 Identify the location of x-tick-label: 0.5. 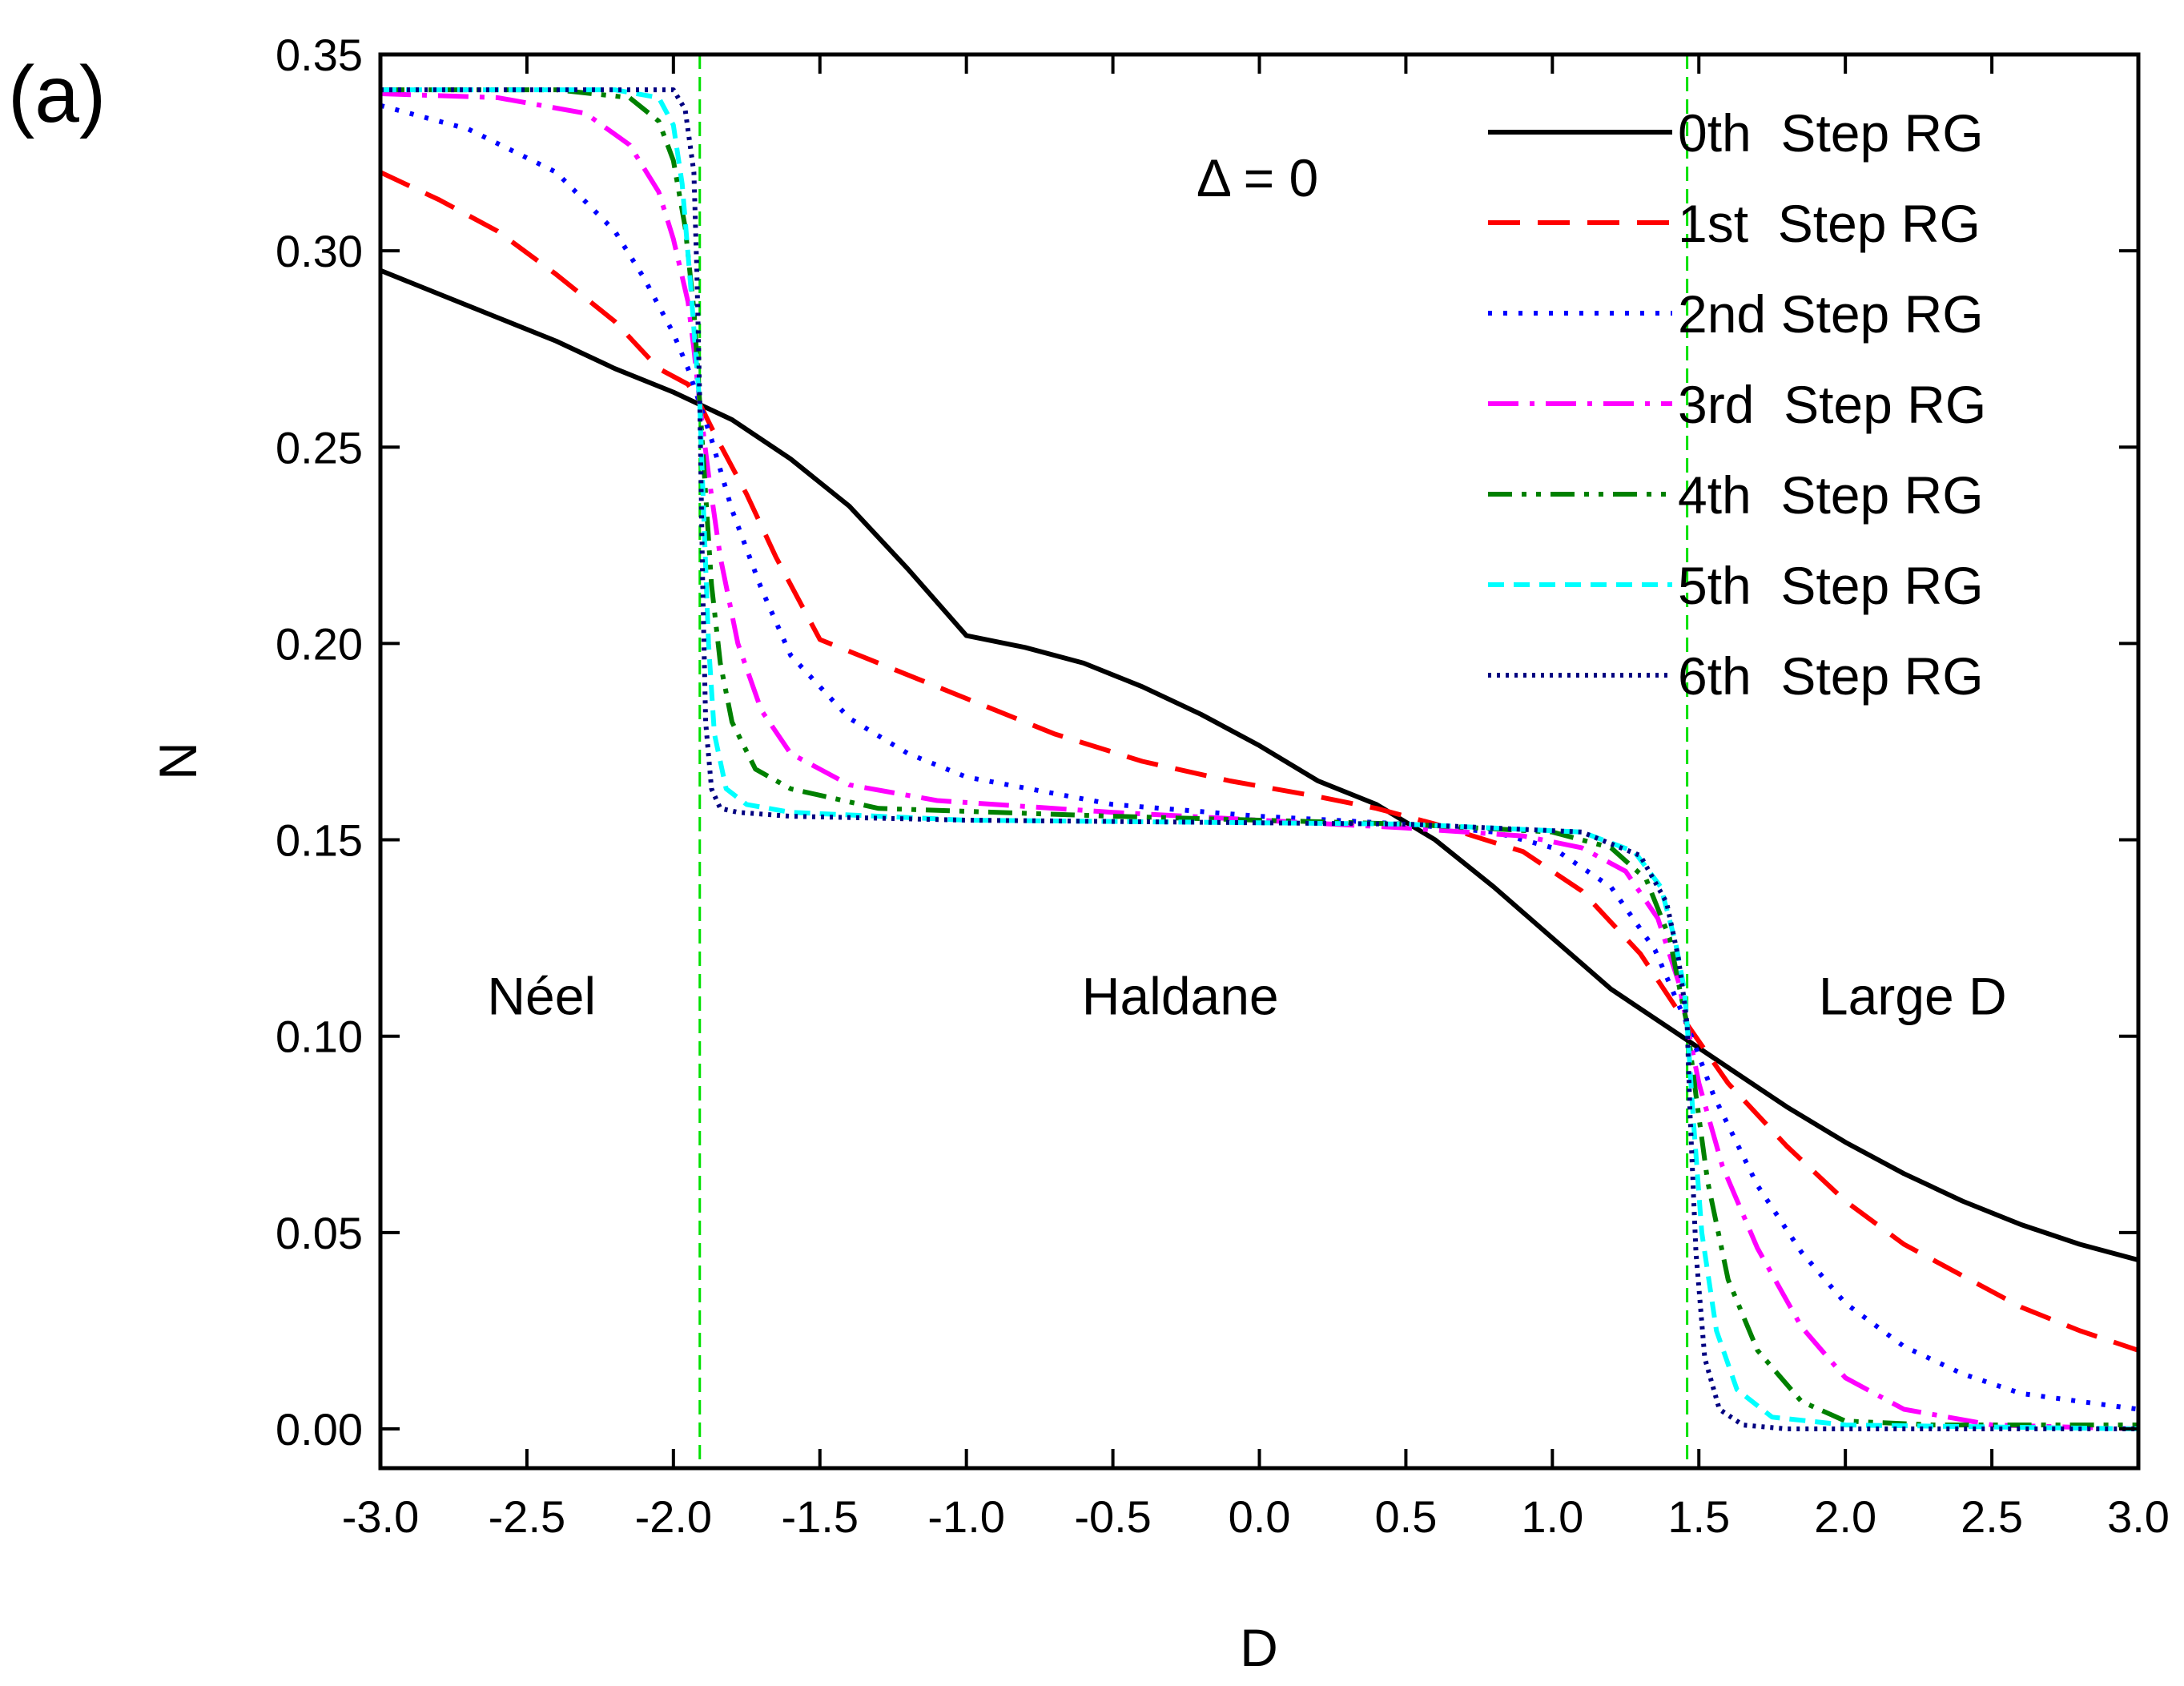
(1405, 1516).